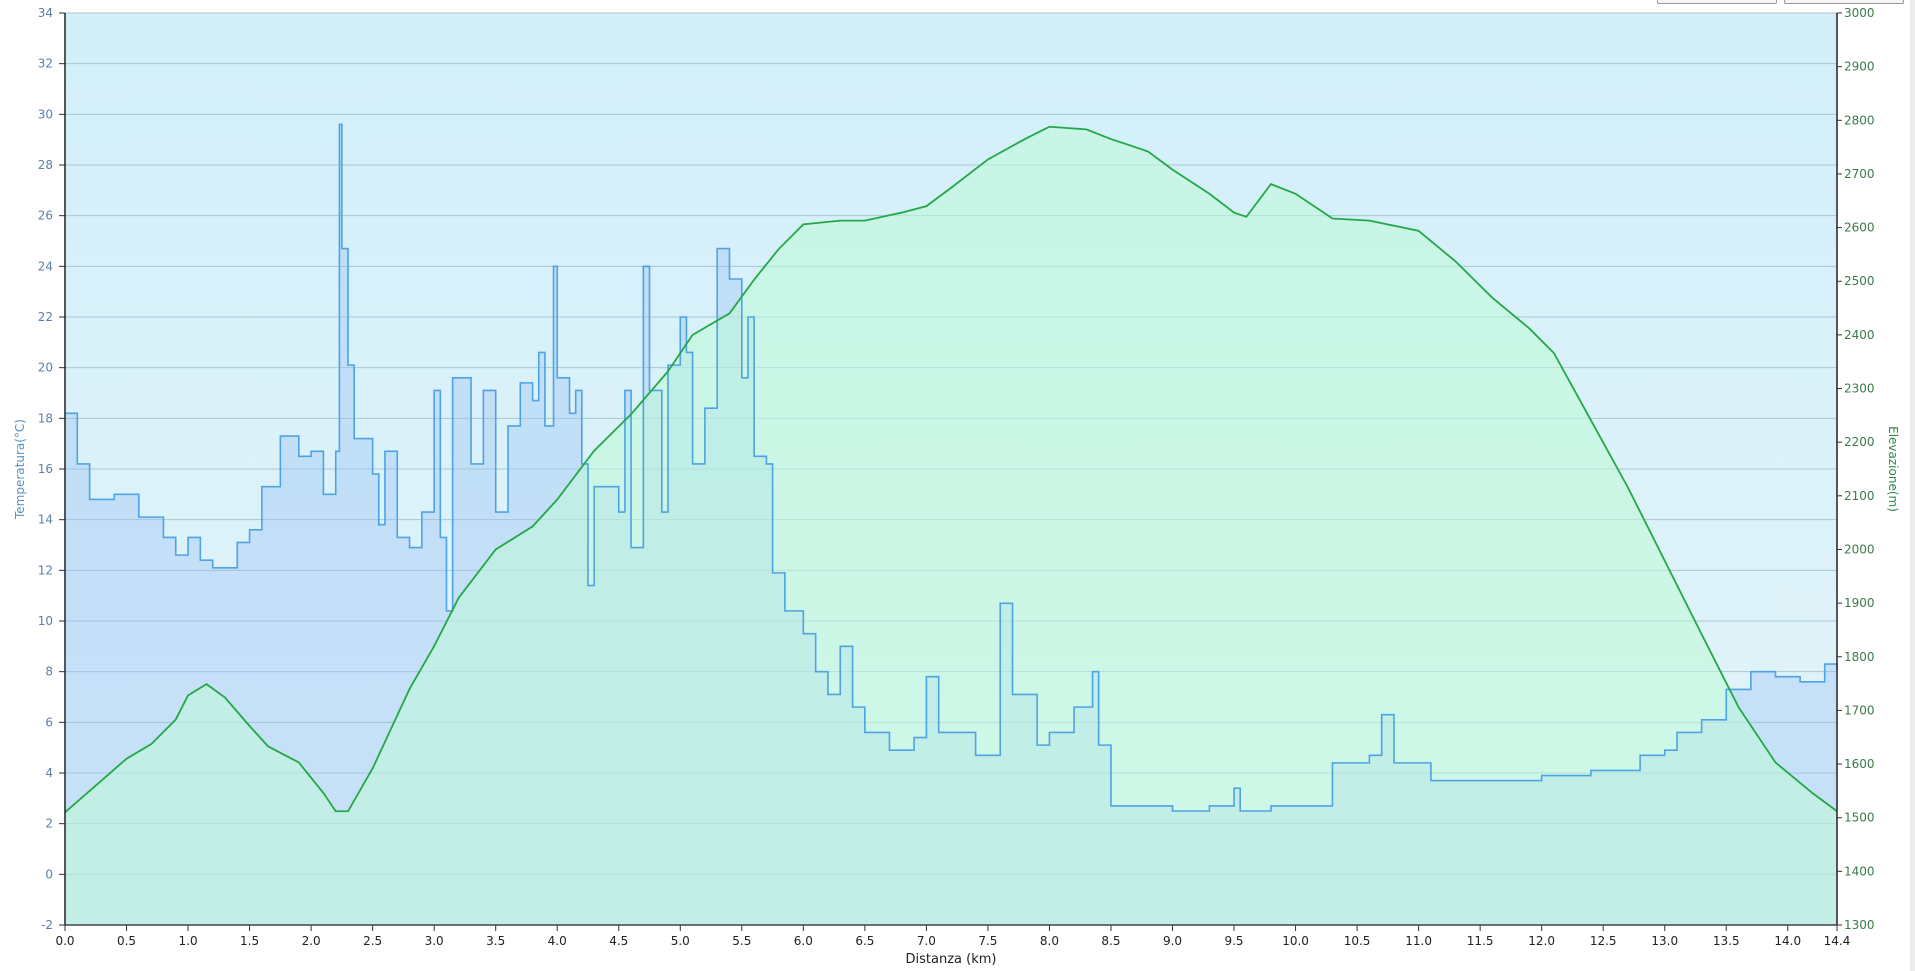 The width and height of the screenshot is (1915, 971). I want to click on right-tick-label: 3000, so click(1859, 13).